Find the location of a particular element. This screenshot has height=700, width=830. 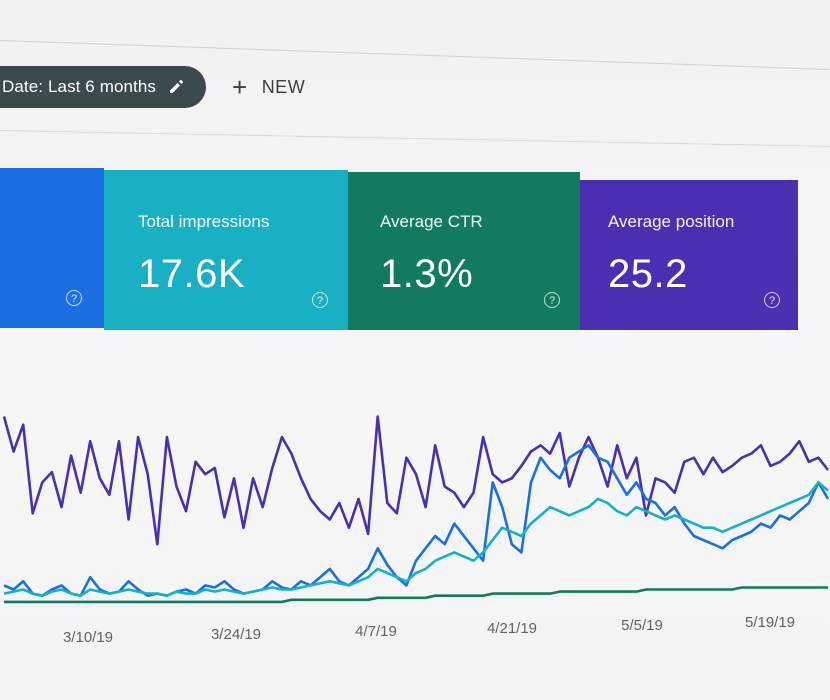

average-ctr-card: Average CTR 1.3% ? is located at coordinates (464, 251).